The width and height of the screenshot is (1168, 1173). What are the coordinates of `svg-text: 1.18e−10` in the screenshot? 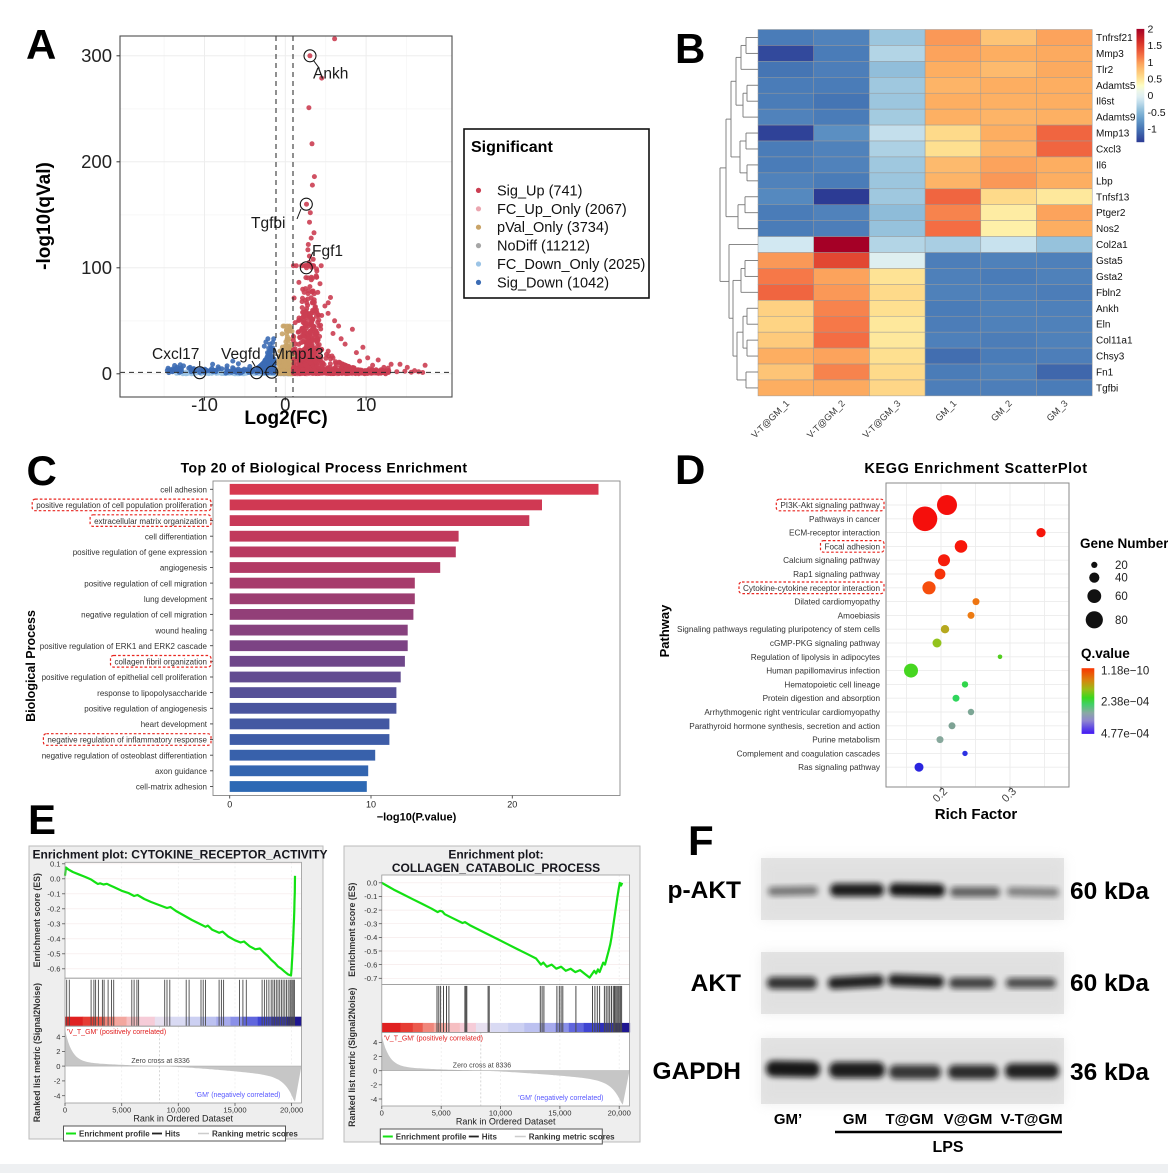 It's located at (1125, 672).